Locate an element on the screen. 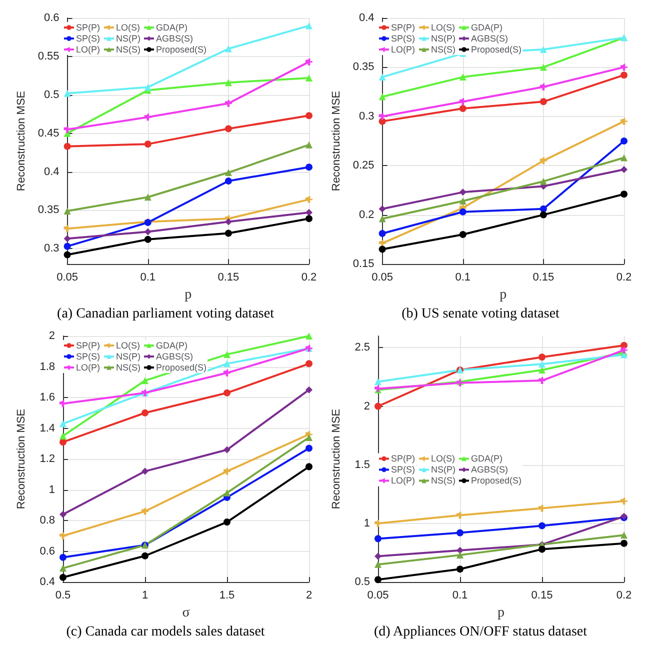 This screenshot has height=652, width=647. x-tick-label: 2 is located at coordinates (309, 596).